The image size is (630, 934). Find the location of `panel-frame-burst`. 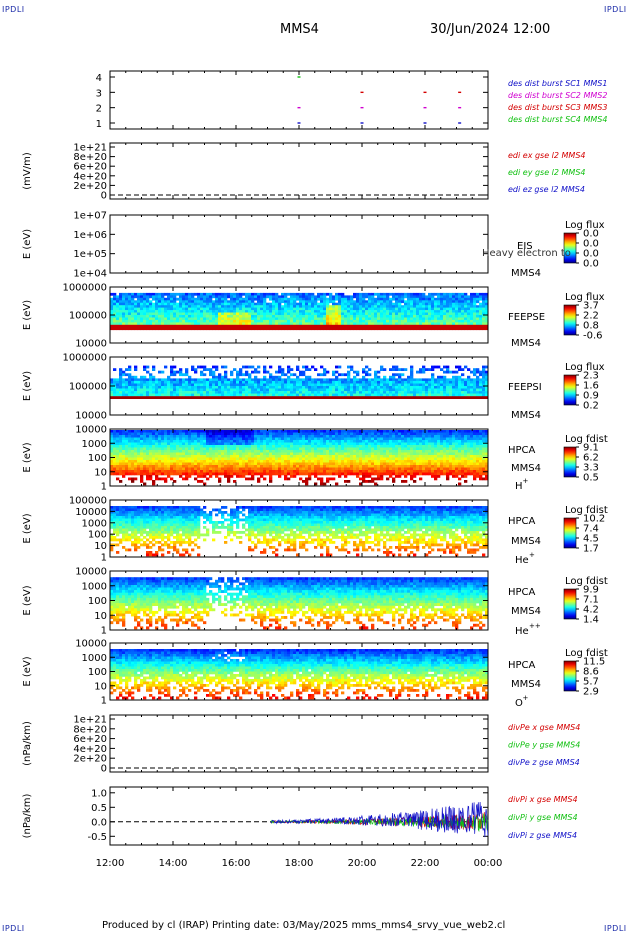

panel-frame-burst is located at coordinates (299, 100).